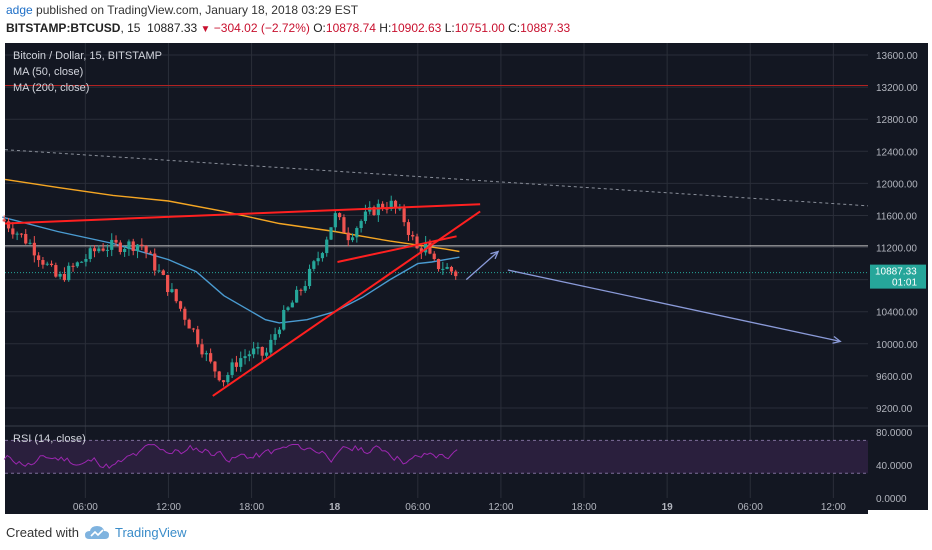 This screenshot has width=932, height=550. I want to click on author-link: adge, so click(19, 10).